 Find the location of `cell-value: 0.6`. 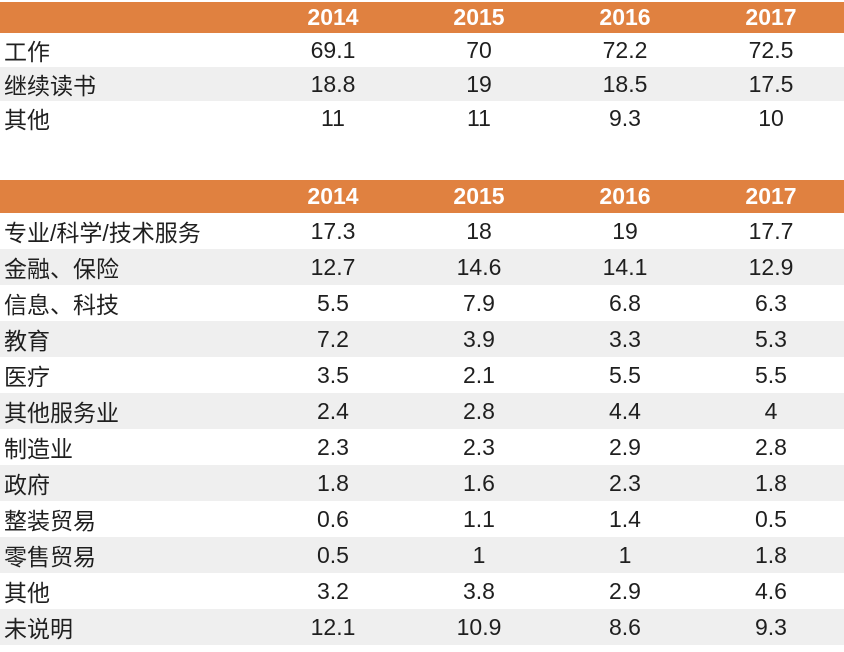

cell-value: 0.6 is located at coordinates (333, 518).